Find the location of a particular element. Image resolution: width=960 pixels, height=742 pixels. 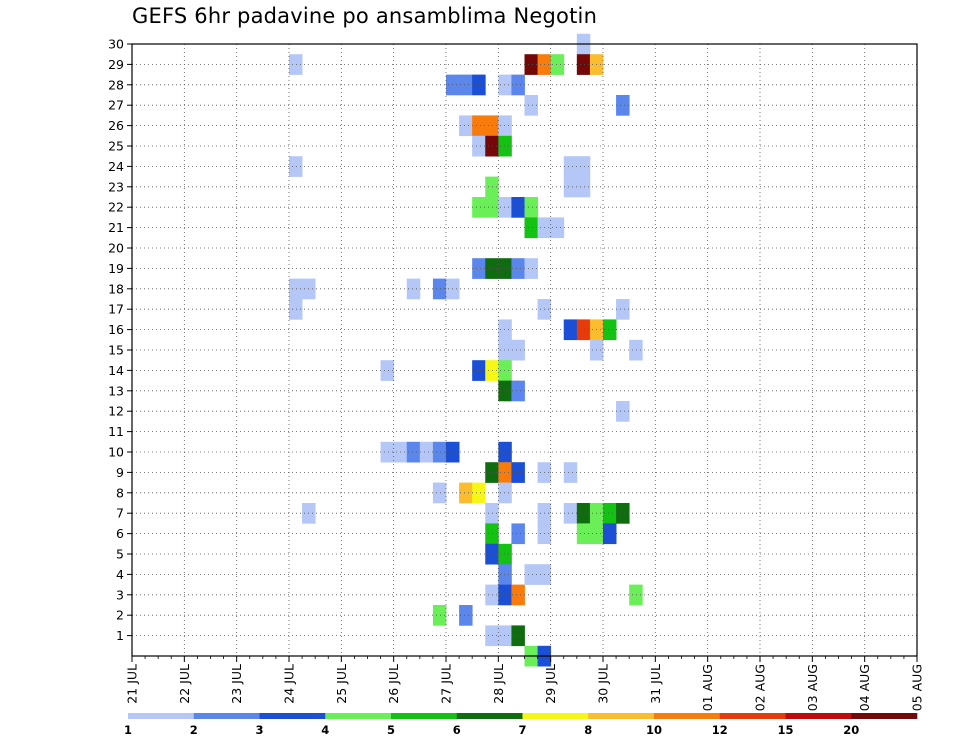

colorbar-label: 12 is located at coordinates (720, 730).